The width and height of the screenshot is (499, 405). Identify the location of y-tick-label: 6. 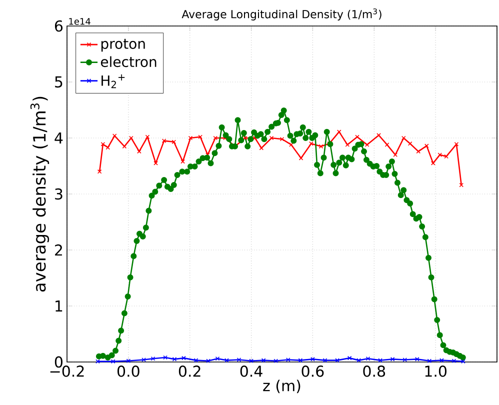
(58, 26).